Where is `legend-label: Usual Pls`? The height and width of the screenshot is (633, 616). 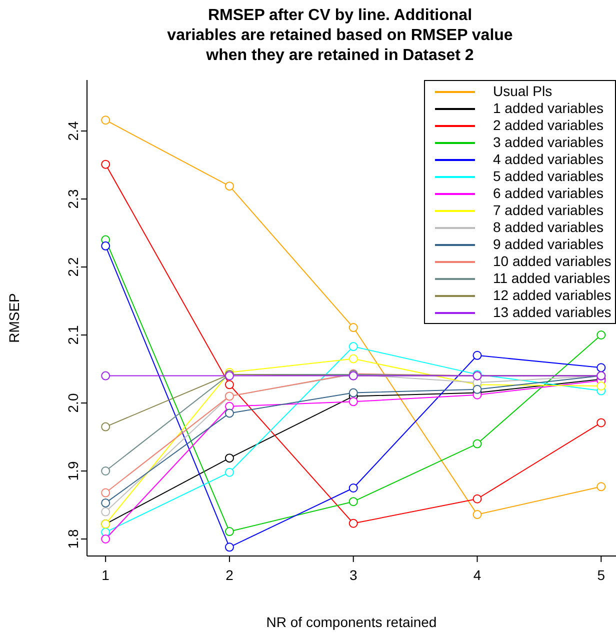
legend-label: Usual Pls is located at coordinates (522, 91).